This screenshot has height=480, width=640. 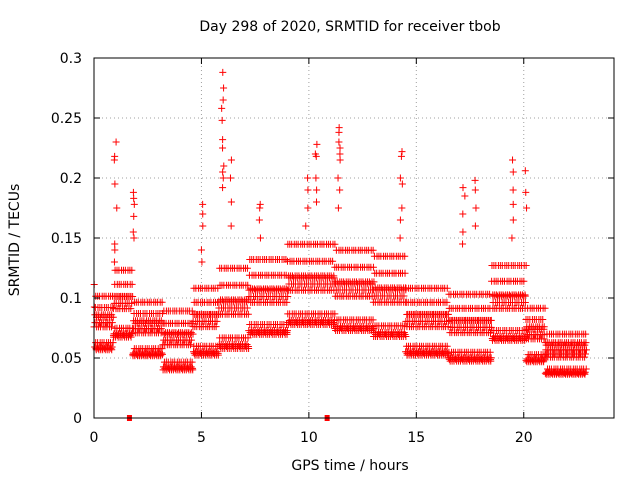 What do you see at coordinates (71, 299) in the screenshot?
I see `y-tick-label: 0.1` at bounding box center [71, 299].